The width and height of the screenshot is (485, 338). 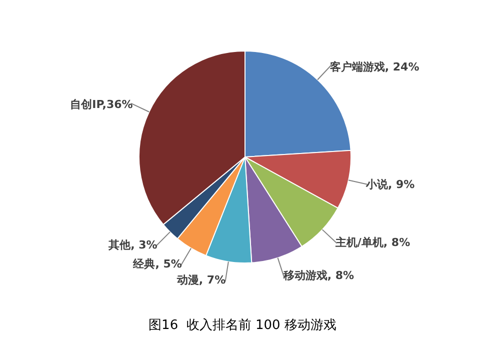 I want to click on slice-label: 小说, so click(x=377, y=184).